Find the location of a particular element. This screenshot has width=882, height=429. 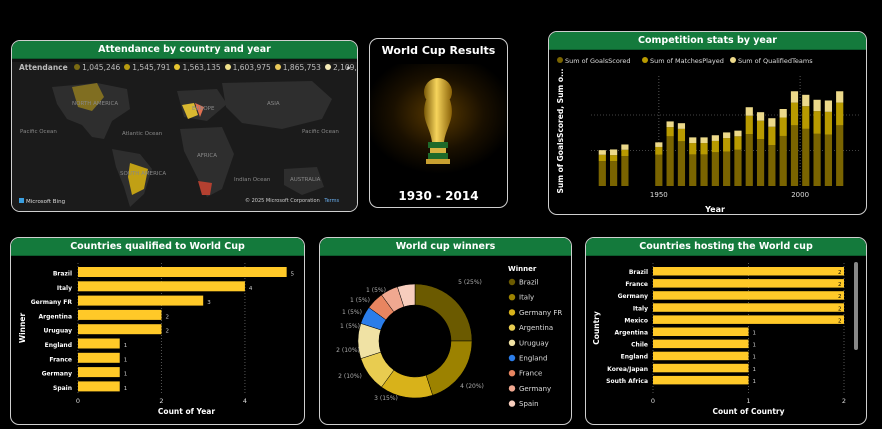

terms-link: Terms is located at coordinates (332, 201).